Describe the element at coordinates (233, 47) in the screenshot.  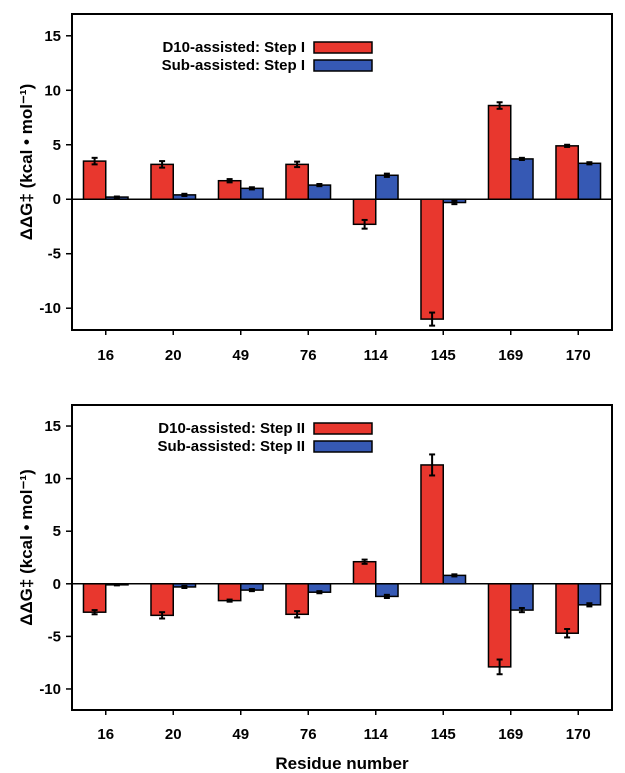
I see `legend-label: D10-assisted: Step I` at that location.